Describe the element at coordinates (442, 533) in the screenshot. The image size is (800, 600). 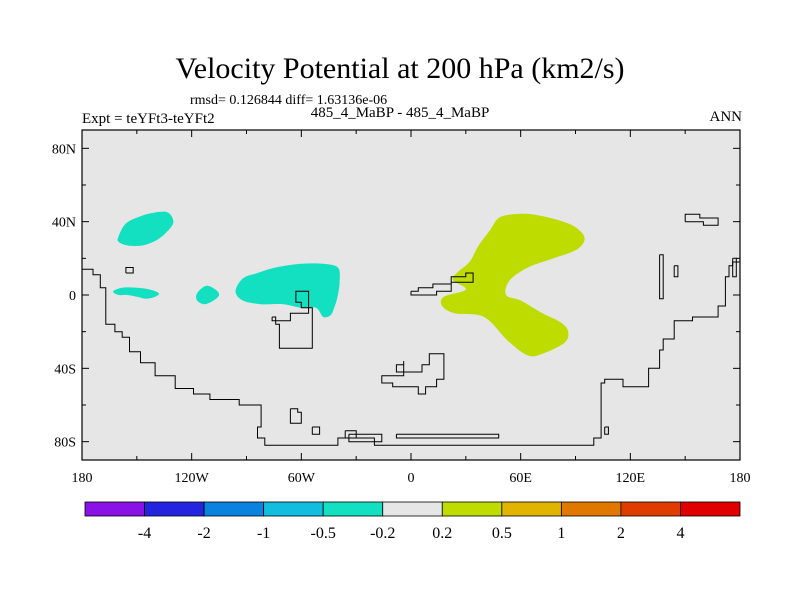
I see `colorbar-label: 0.2` at that location.